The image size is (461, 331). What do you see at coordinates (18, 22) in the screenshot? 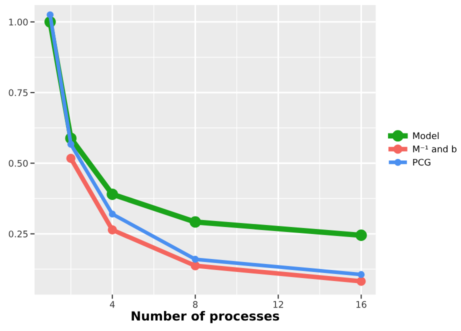
I see `y-tick-label: 1.00` at bounding box center [18, 22].